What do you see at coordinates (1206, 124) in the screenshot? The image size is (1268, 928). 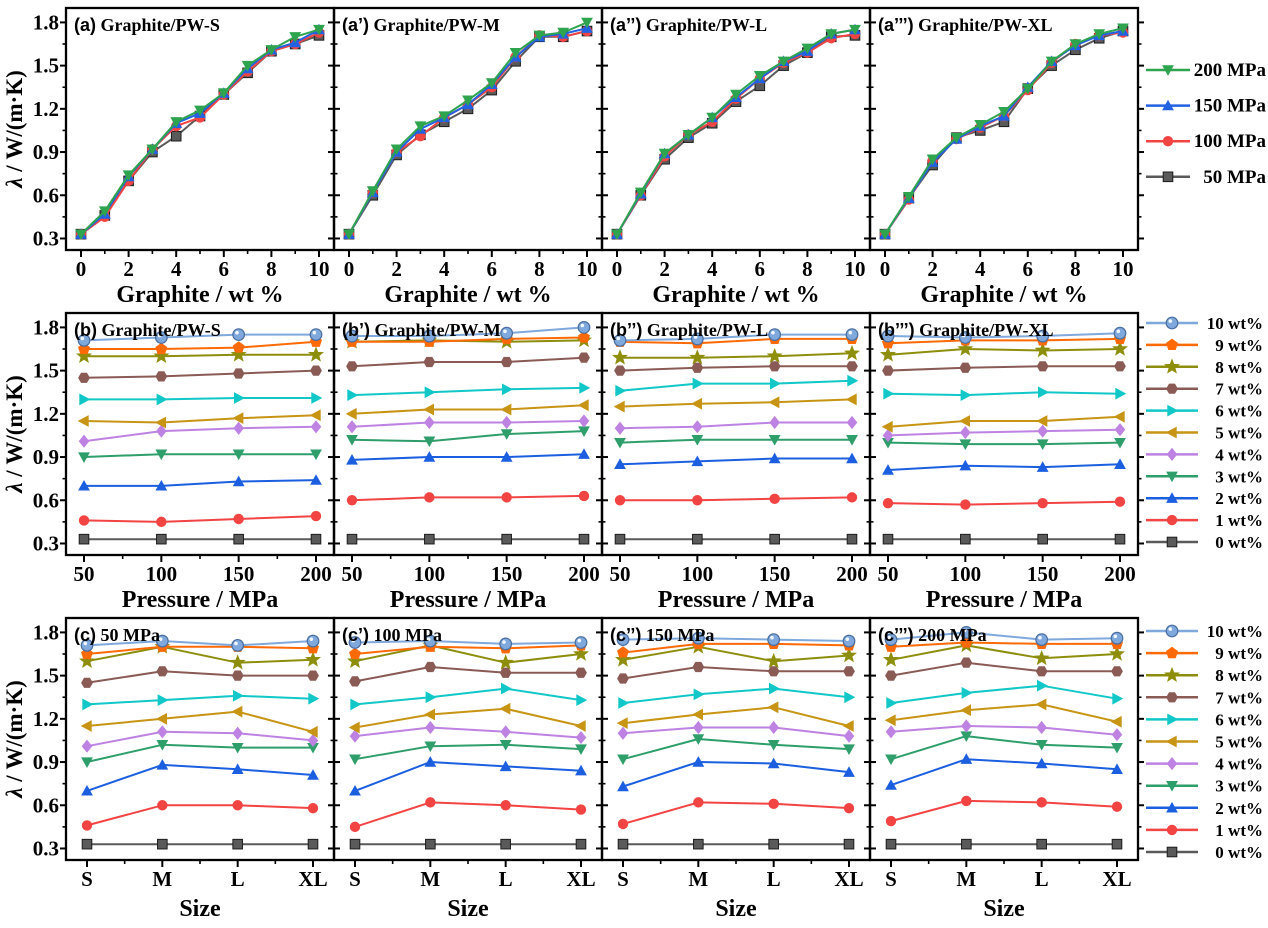 I see `legend-row-a: 200 MPa 150 MPa 100 MPa 50 MPa` at bounding box center [1206, 124].